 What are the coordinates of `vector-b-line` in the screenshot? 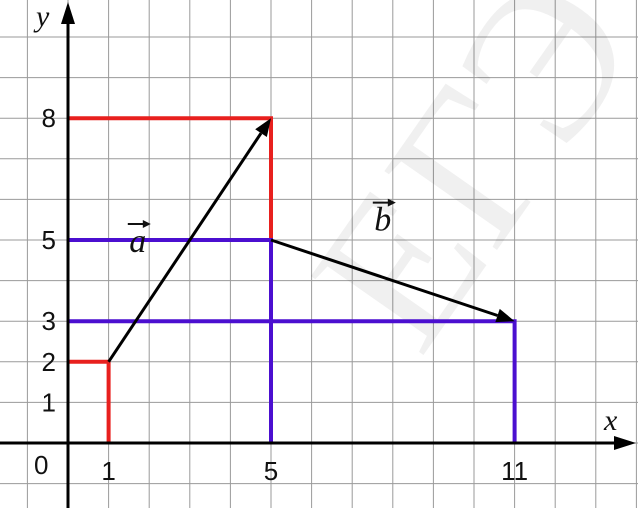 It's located at (384, 277).